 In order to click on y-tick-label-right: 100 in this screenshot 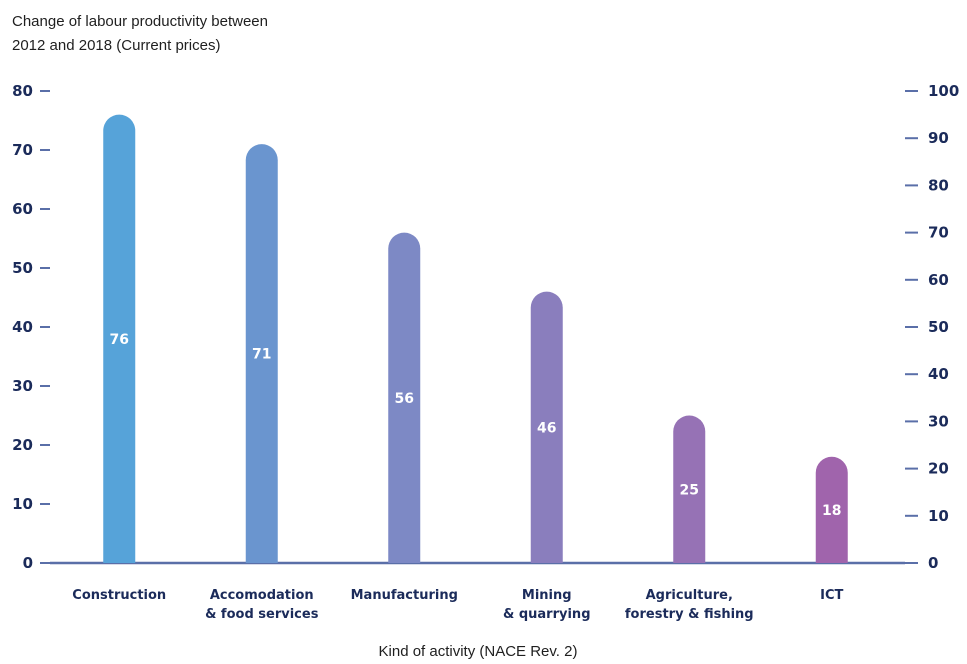, I will do `click(943, 91)`.